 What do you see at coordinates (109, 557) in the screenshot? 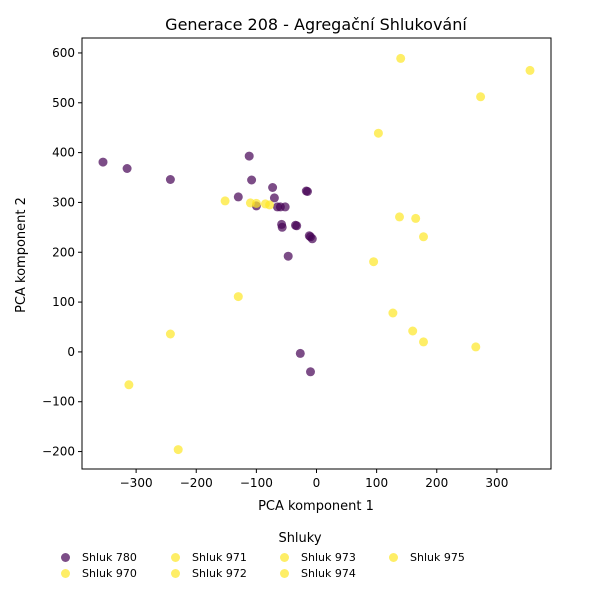
I see `legend-label: Shluk 780` at bounding box center [109, 557].